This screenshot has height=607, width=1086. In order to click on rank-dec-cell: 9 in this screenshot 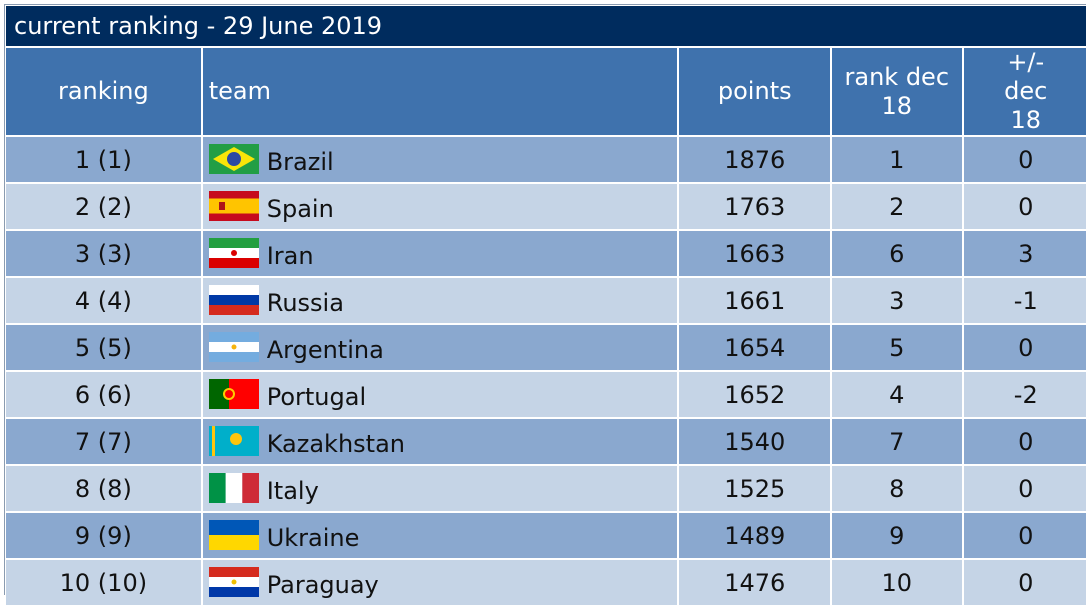, I will do `click(896, 535)`.